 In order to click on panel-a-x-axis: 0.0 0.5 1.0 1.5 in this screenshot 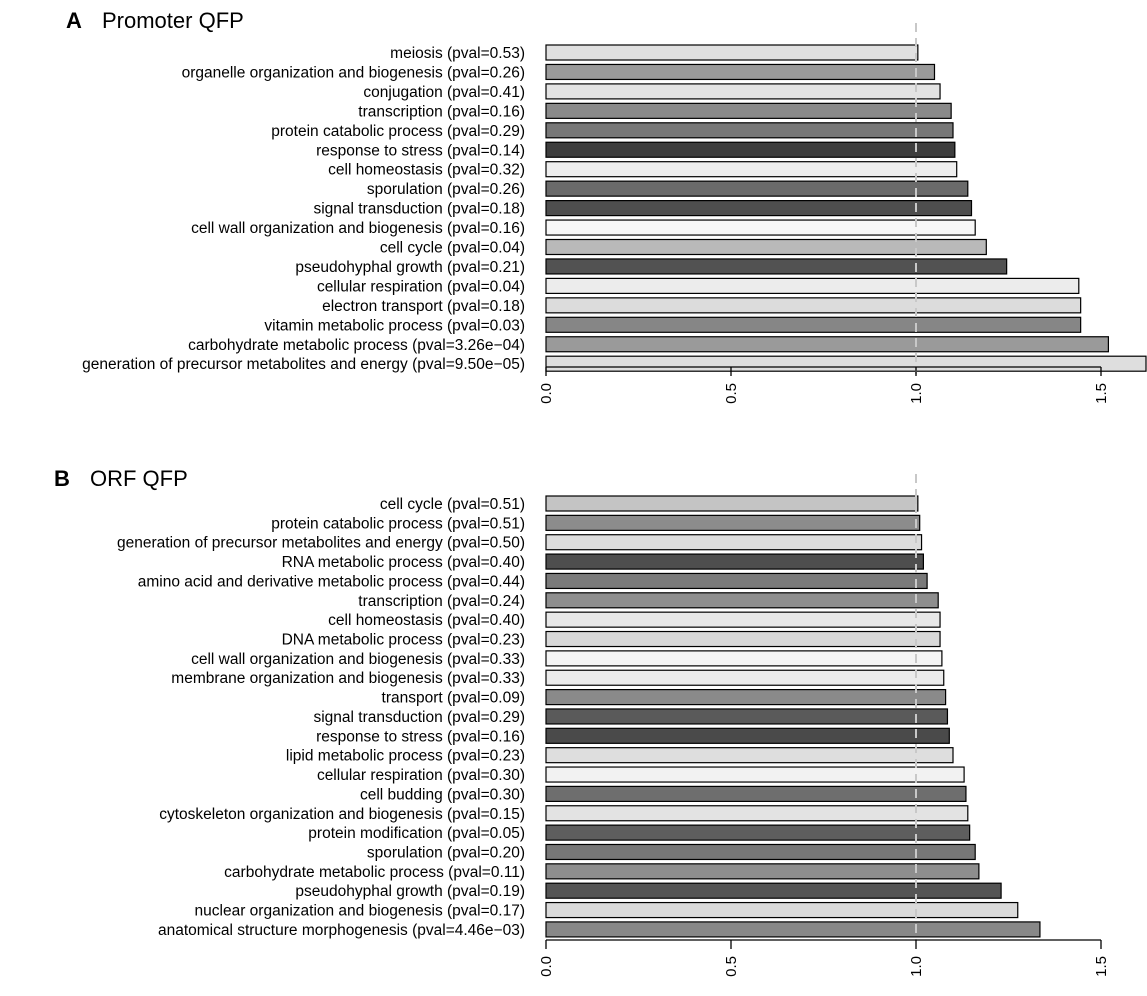, I will do `click(824, 385)`.